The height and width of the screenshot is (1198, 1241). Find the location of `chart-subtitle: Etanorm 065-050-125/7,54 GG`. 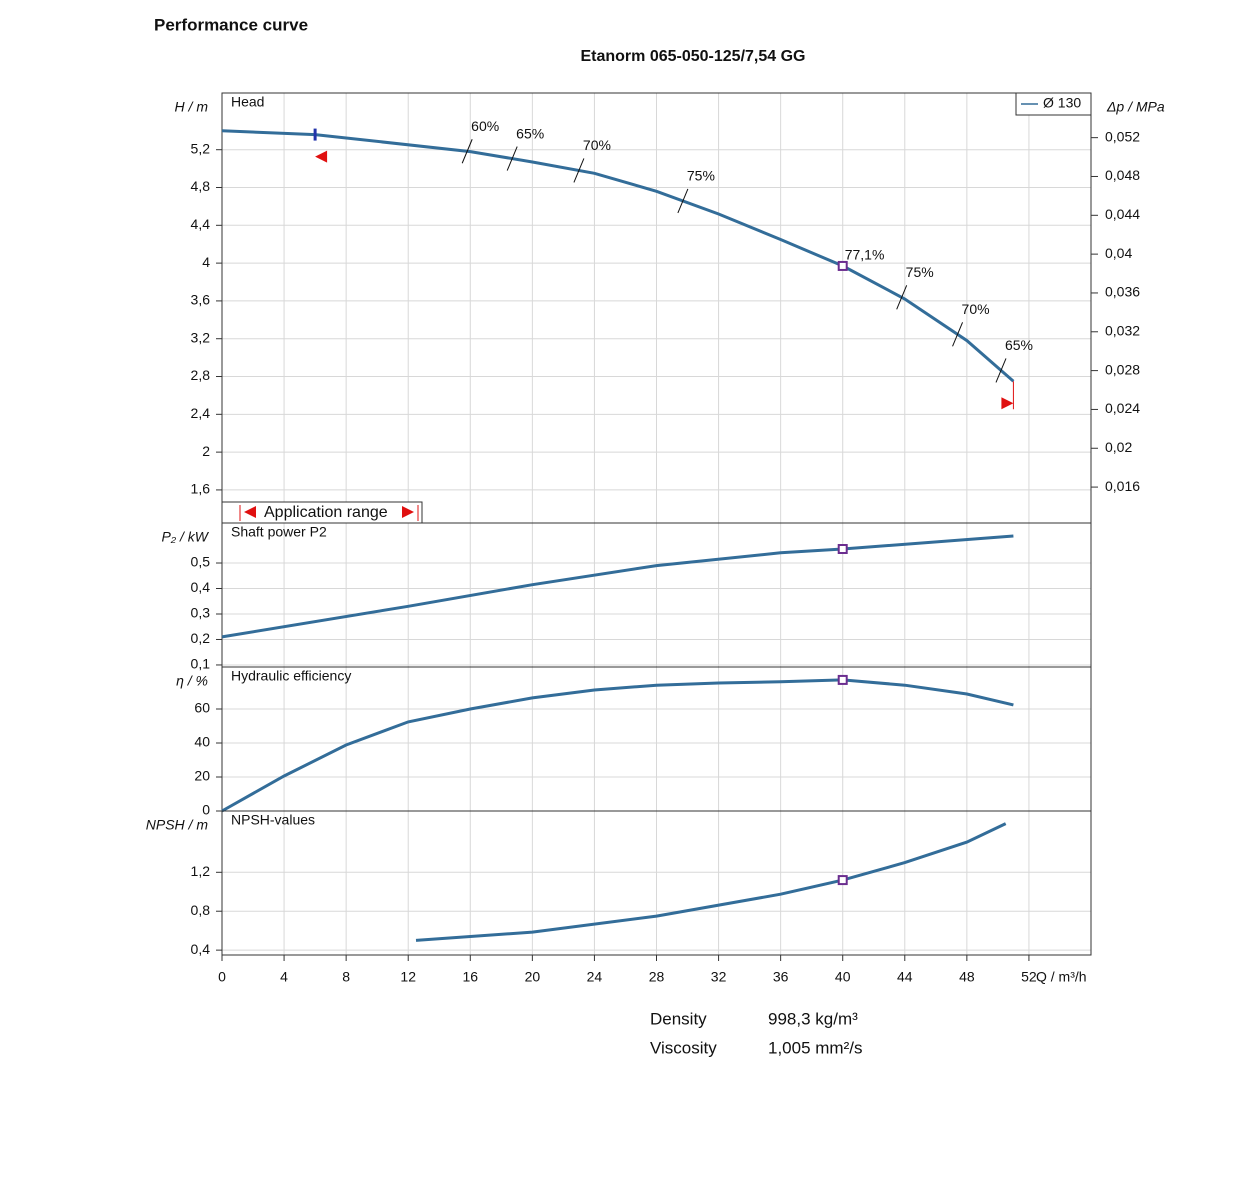

chart-subtitle: Etanorm 065-050-125/7,54 GG is located at coordinates (692, 56).